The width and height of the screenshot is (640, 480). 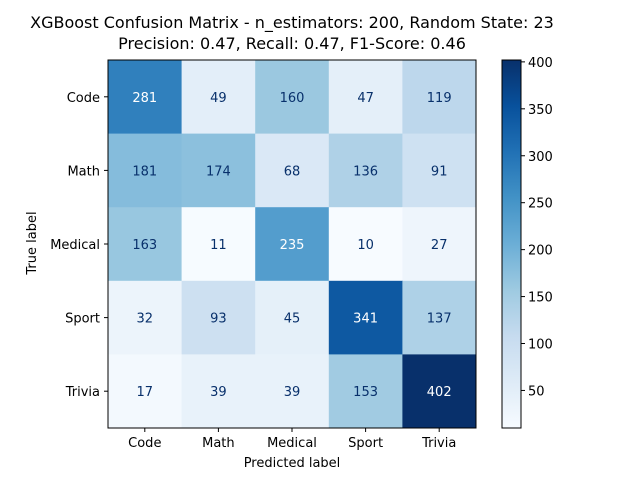 What do you see at coordinates (292, 443) in the screenshot?
I see `x-tick-label: Medical` at bounding box center [292, 443].